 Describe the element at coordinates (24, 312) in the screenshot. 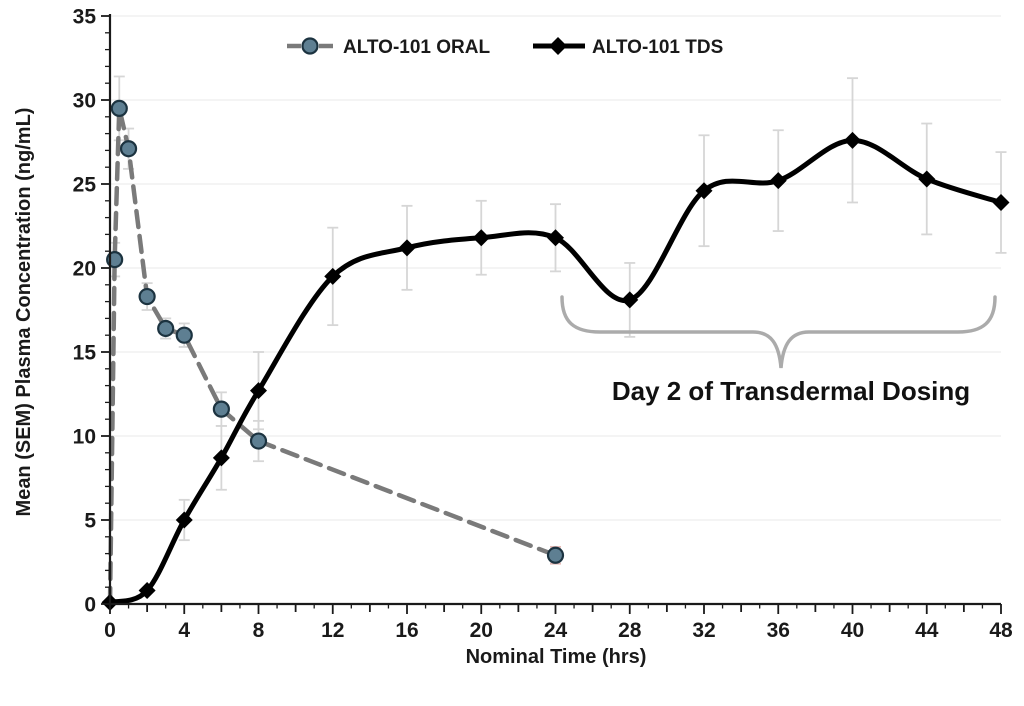

I see `y-axis-title: Mean (SEM) Plasma Concentration (ng/mL)` at that location.